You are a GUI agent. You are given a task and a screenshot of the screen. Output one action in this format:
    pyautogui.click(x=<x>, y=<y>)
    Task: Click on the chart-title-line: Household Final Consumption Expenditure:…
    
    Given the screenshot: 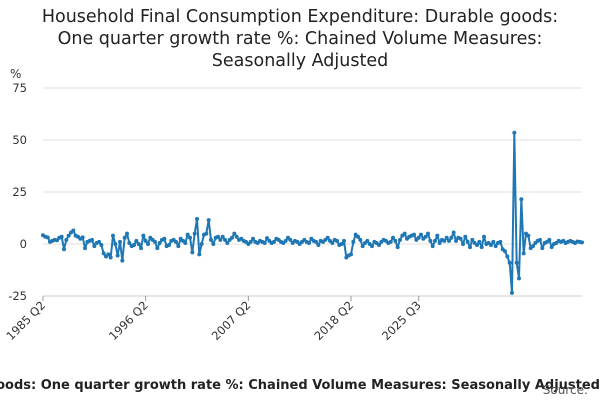 What is the action you would take?
    pyautogui.click(x=300, y=17)
    